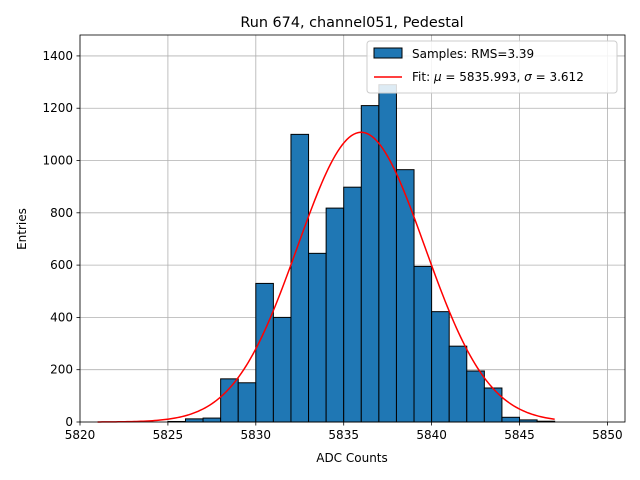  What do you see at coordinates (80, 435) in the screenshot?
I see `x-tick-label: 5820` at bounding box center [80, 435].